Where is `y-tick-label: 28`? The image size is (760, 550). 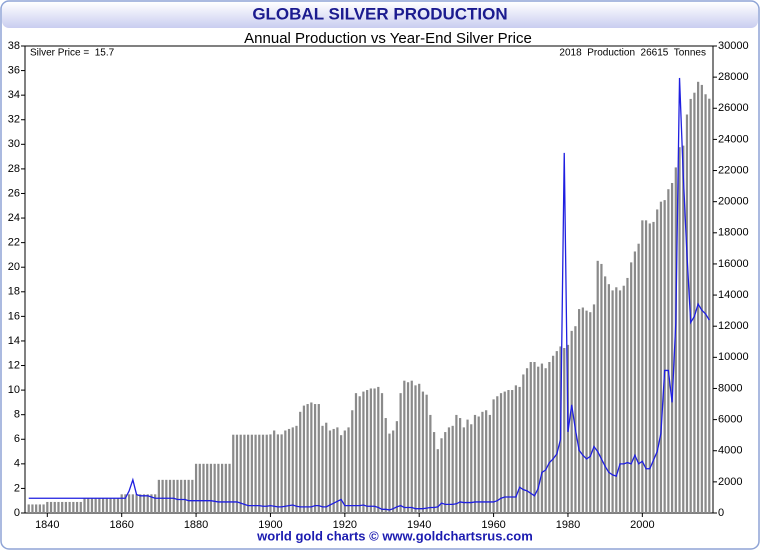
y-tick-label: 28 is located at coordinates (14, 169).